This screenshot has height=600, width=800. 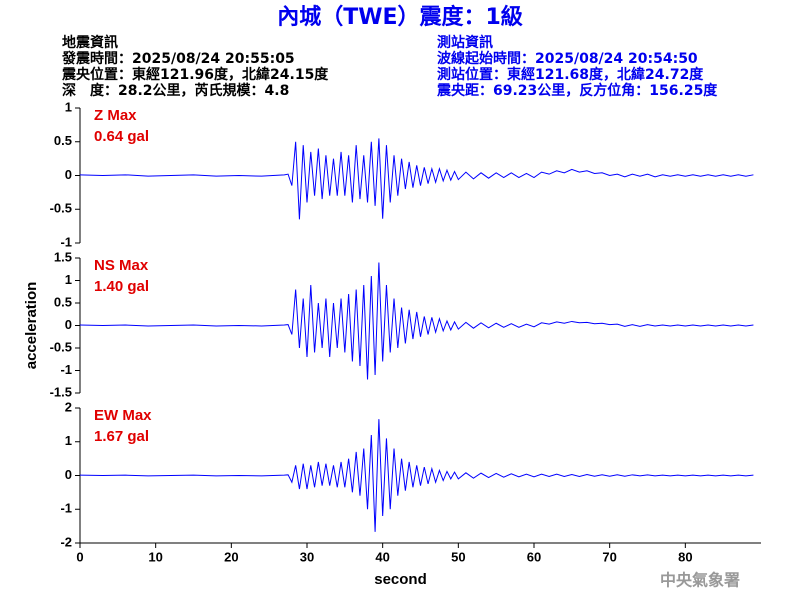 What do you see at coordinates (458, 556) in the screenshot?
I see `x-tick-label: 50` at bounding box center [458, 556].